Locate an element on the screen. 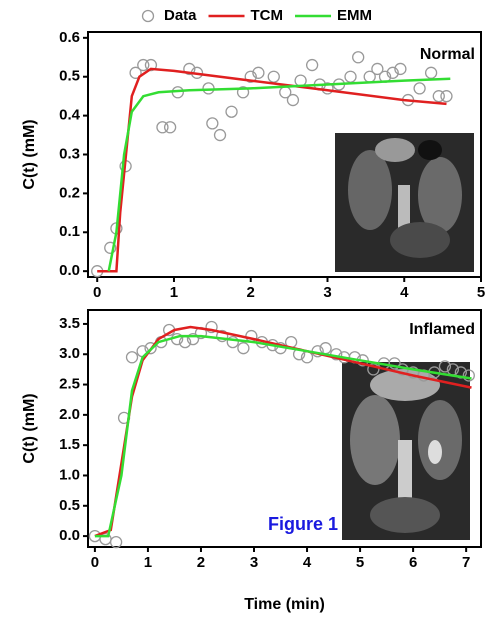 The width and height of the screenshot is (487, 618). x-axis-label: Time (min) is located at coordinates (284, 604).